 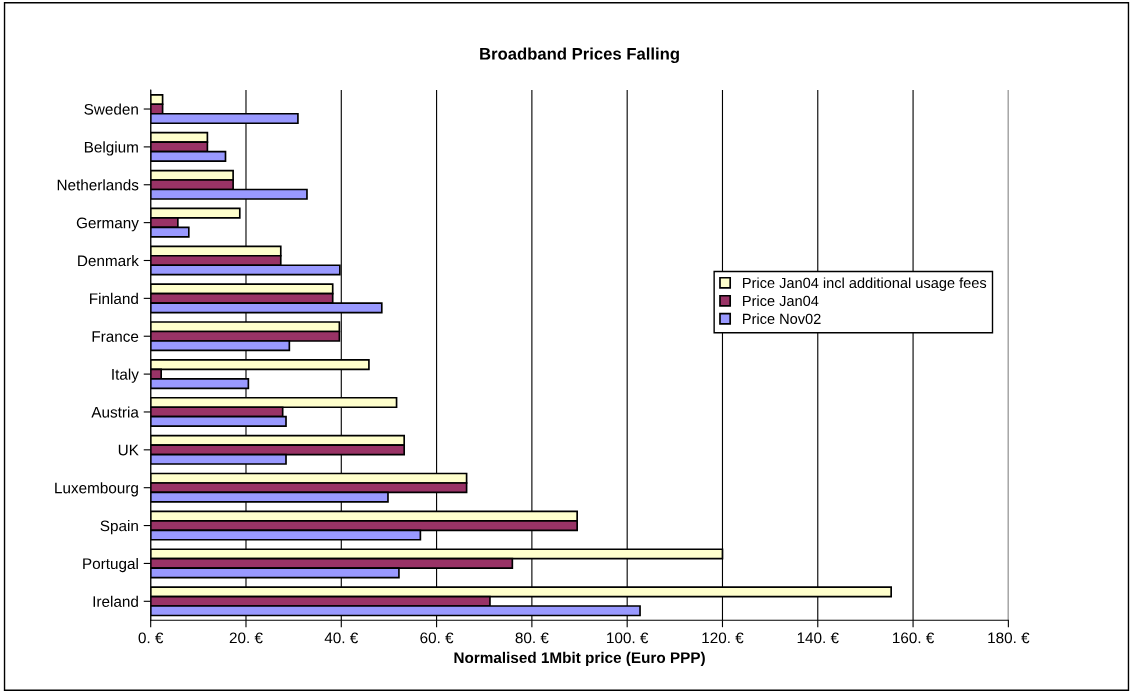 What do you see at coordinates (125, 375) in the screenshot?
I see `y-tick-label: Italy` at bounding box center [125, 375].